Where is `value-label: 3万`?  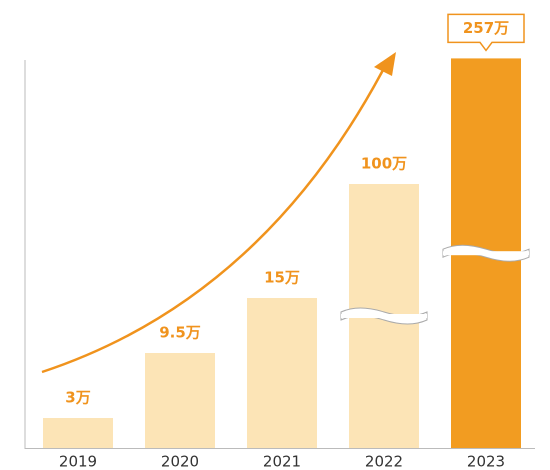 value-label: 3万 is located at coordinates (77, 398).